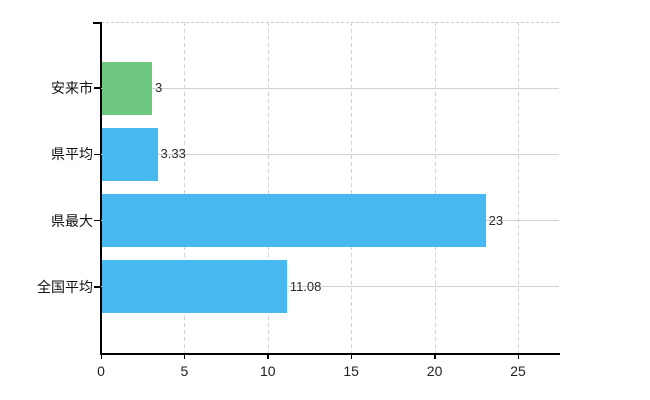  Describe the element at coordinates (101, 371) in the screenshot. I see `x-tick-label: 0` at that location.